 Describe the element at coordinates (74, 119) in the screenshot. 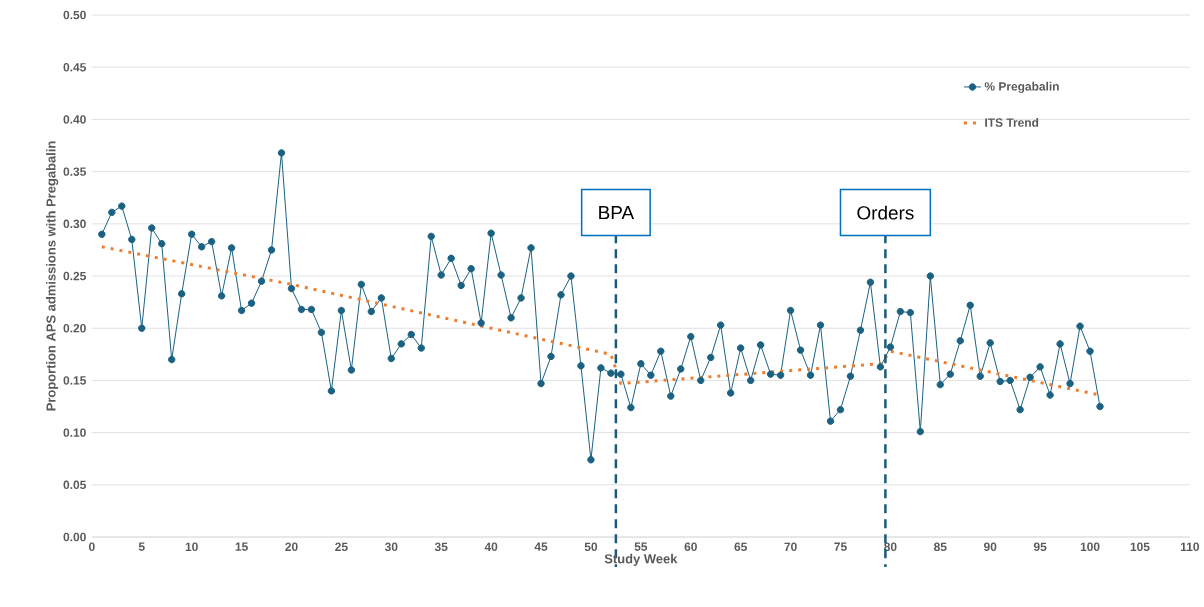

I see `y-tick-label: 0.40` at that location.